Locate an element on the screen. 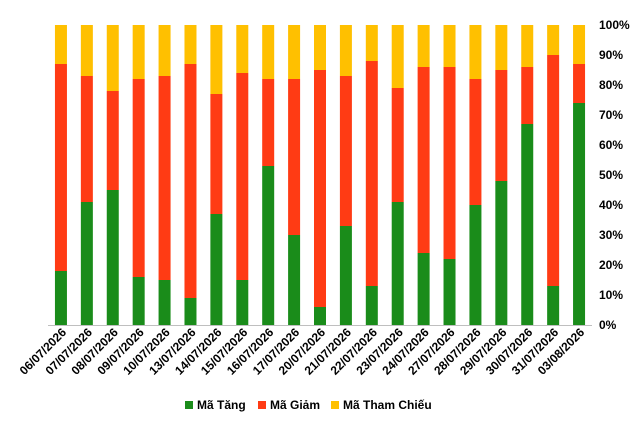  legend: Mã Tăng Mã Giảm Mã Tham Chiếu is located at coordinates (308, 405).